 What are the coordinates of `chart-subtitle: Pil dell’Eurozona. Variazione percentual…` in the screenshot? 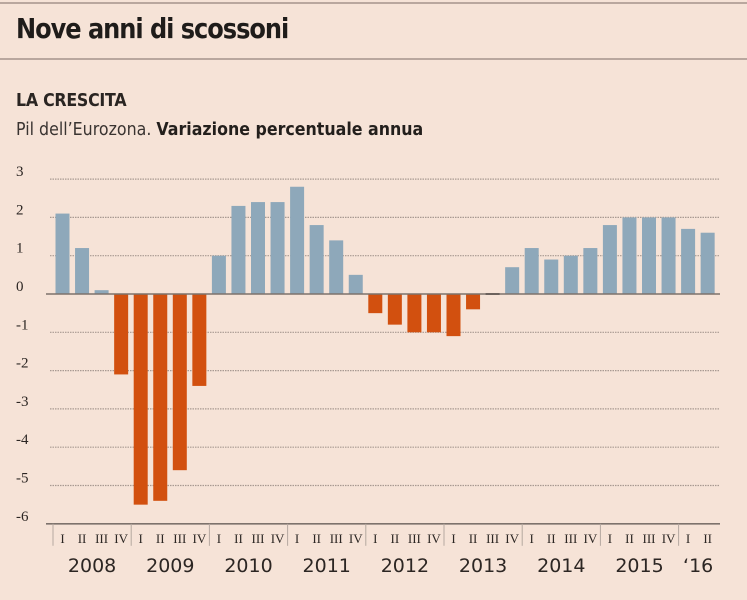 It's located at (219, 129).